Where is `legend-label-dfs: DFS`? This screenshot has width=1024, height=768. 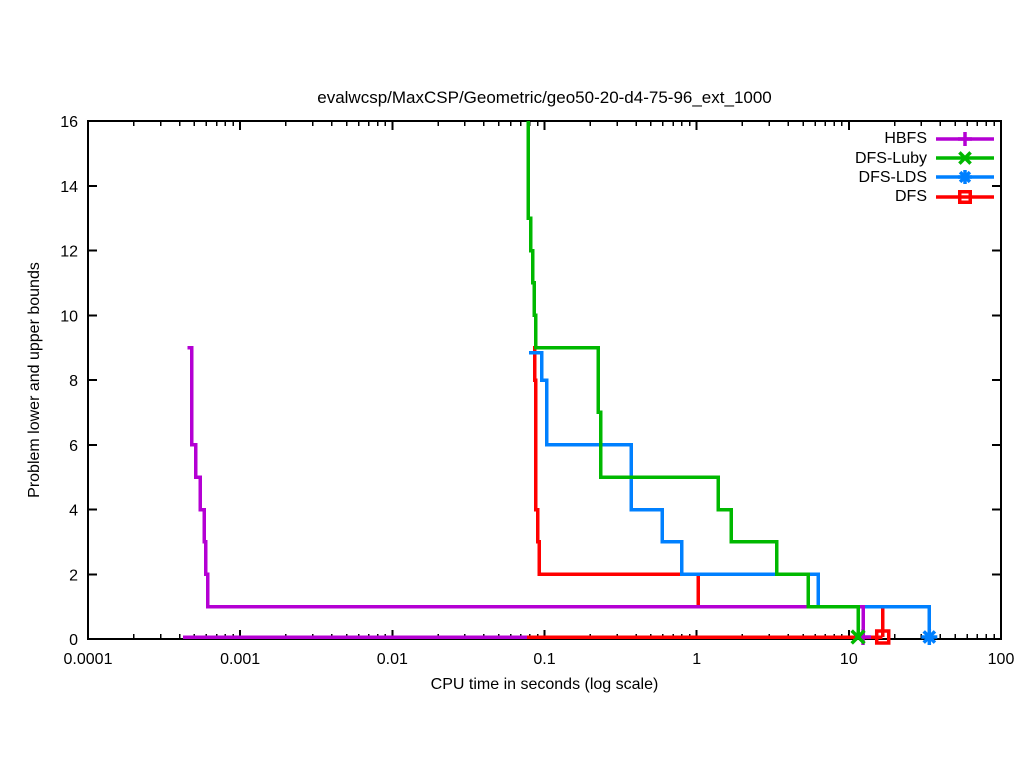
legend-label-dfs: DFS is located at coordinates (911, 197).